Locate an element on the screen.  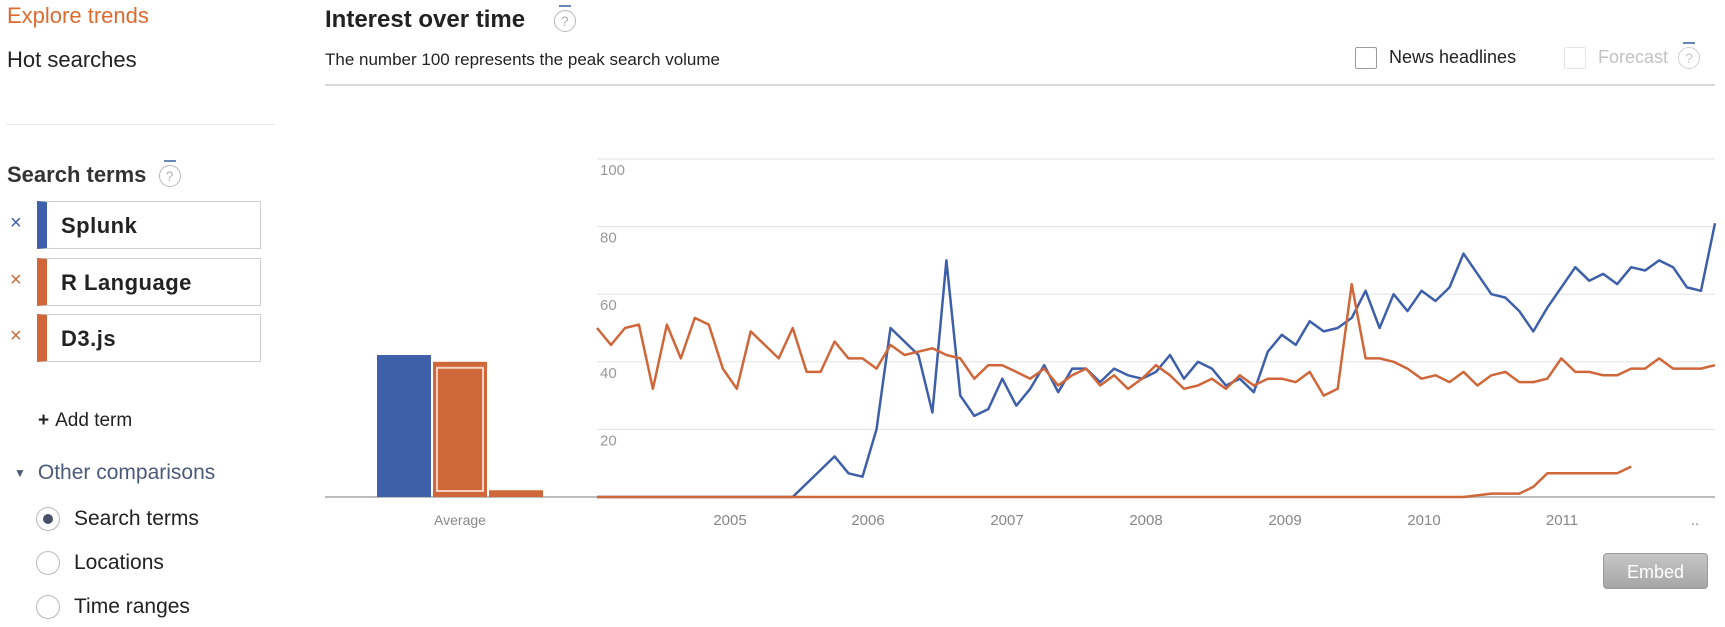
radio-selected-icon is located at coordinates (48, 519).